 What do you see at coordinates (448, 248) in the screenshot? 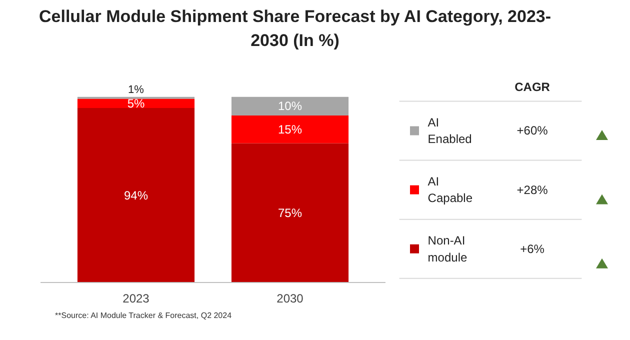
I see `legend-label: Non-AI module` at bounding box center [448, 248].